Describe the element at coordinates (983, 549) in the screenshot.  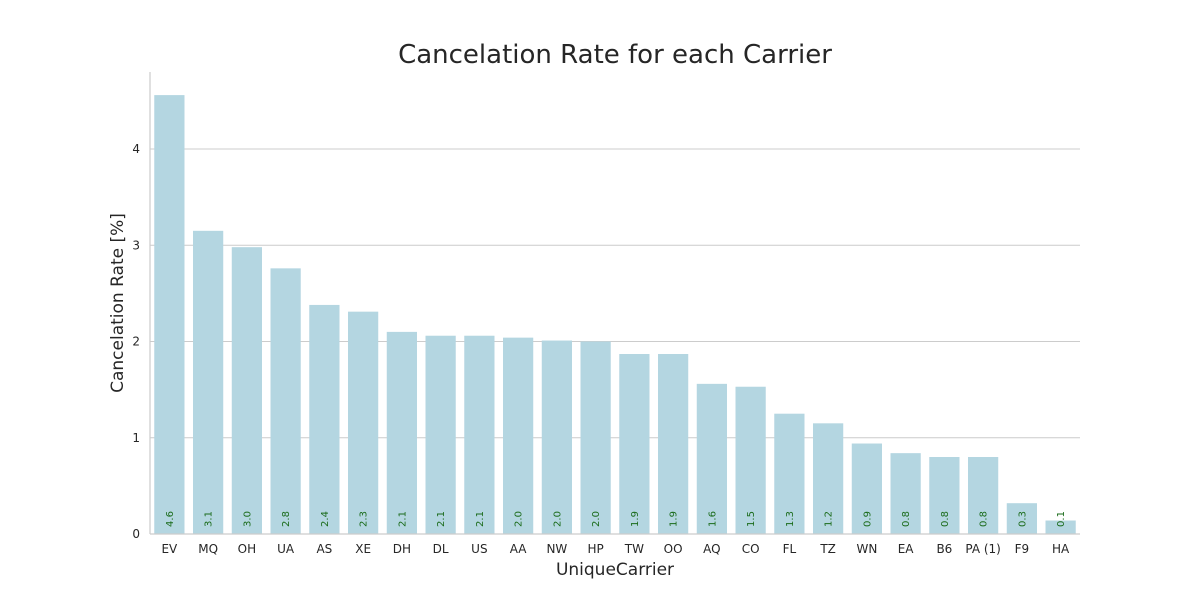
I see `x-tick-label: PA (1)` at that location.